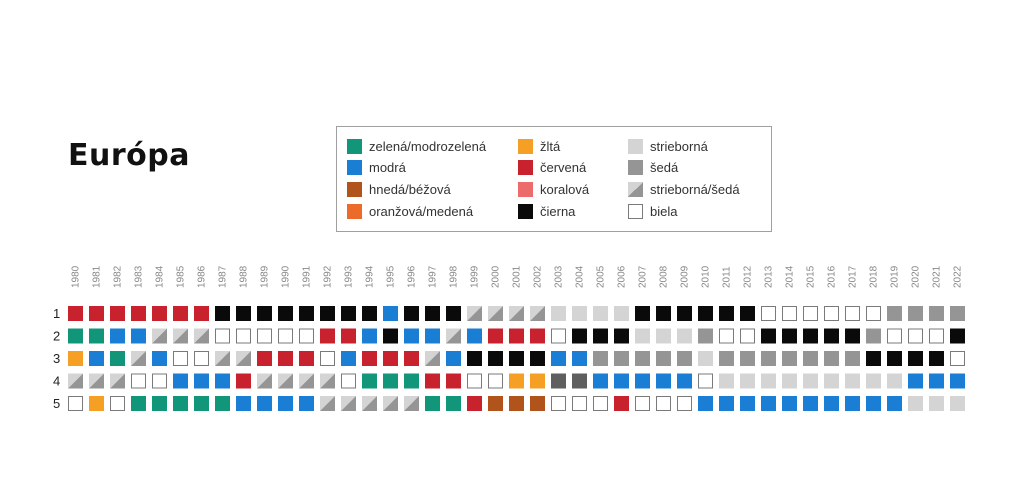 The image size is (1024, 497). Describe the element at coordinates (433, 276) in the screenshot. I see `year-label: 1997` at that location.